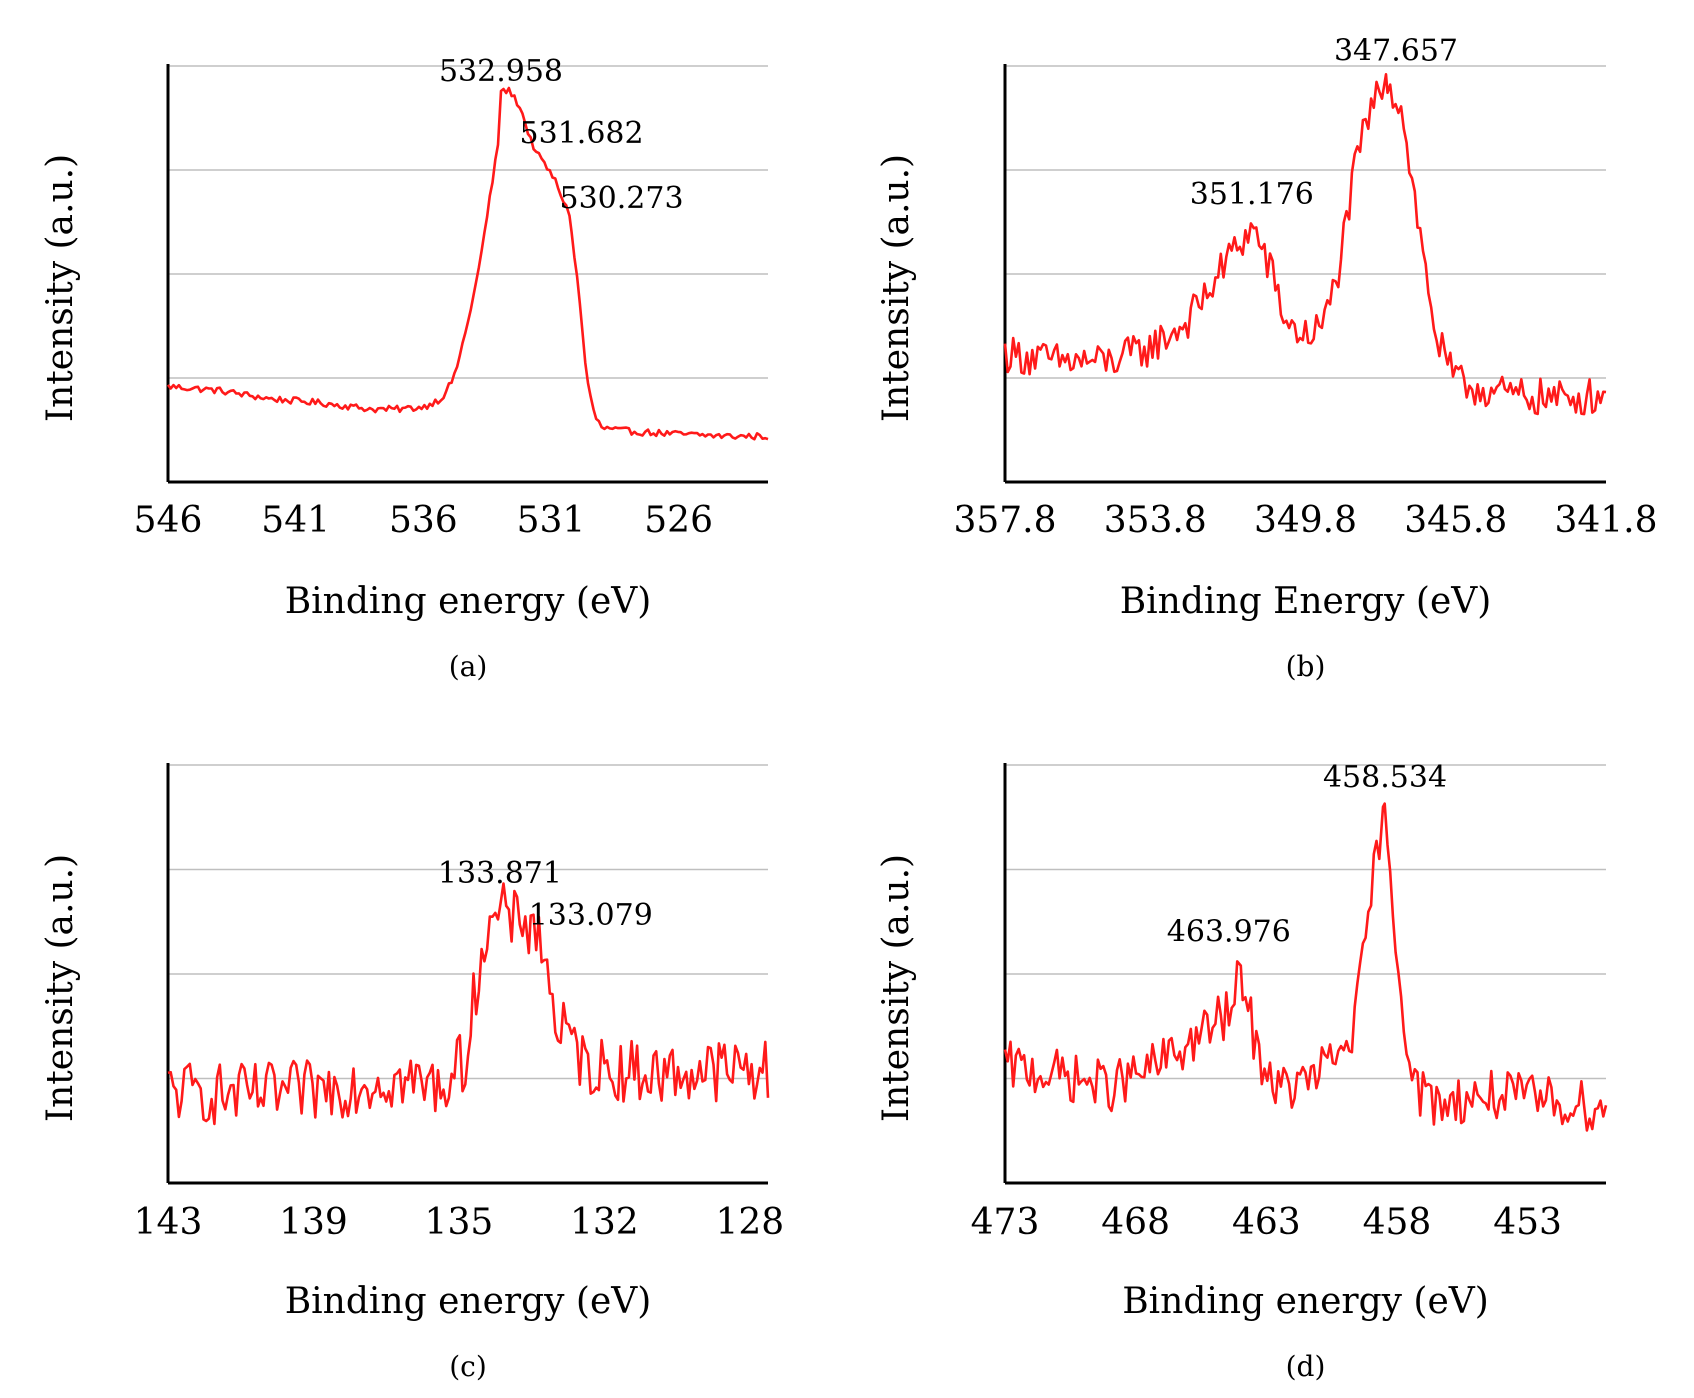 The width and height of the screenshot is (1694, 1398). I want to click on peak-label: 133.079, so click(591, 915).